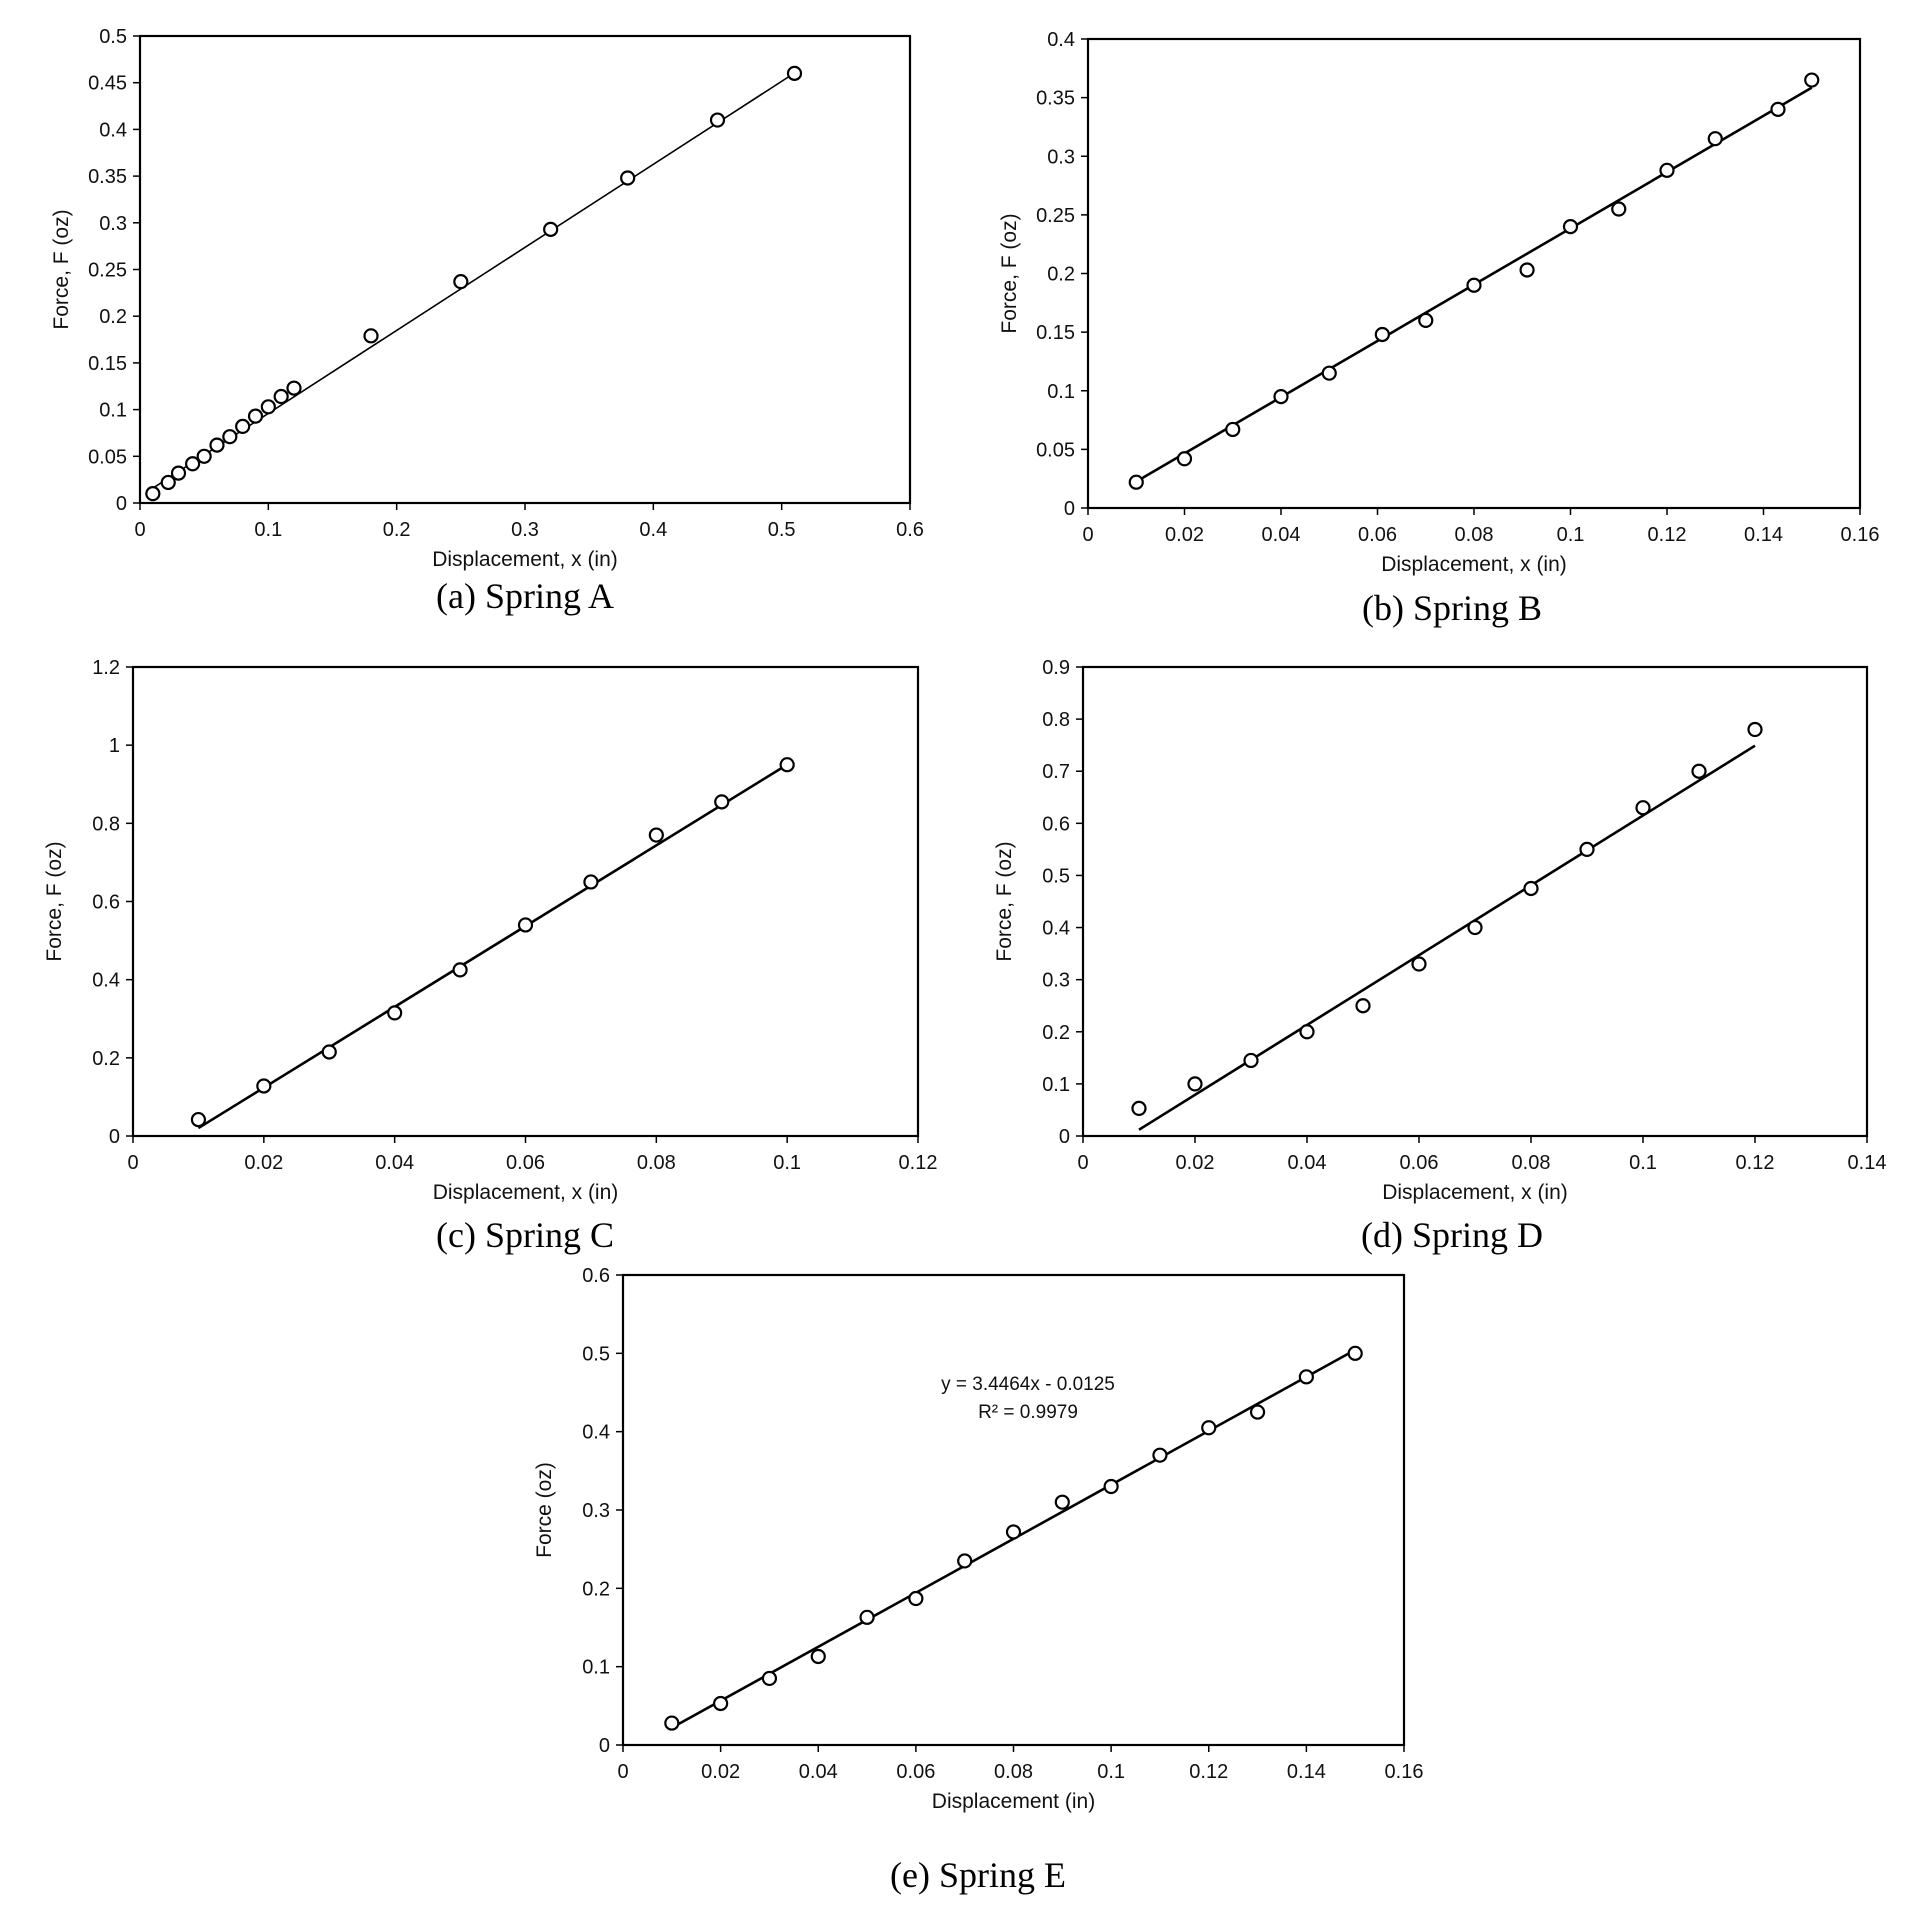 This screenshot has width=1920, height=1927. What do you see at coordinates (1419, 1163) in the screenshot?
I see `x-tick-label: 0.06` at bounding box center [1419, 1163].